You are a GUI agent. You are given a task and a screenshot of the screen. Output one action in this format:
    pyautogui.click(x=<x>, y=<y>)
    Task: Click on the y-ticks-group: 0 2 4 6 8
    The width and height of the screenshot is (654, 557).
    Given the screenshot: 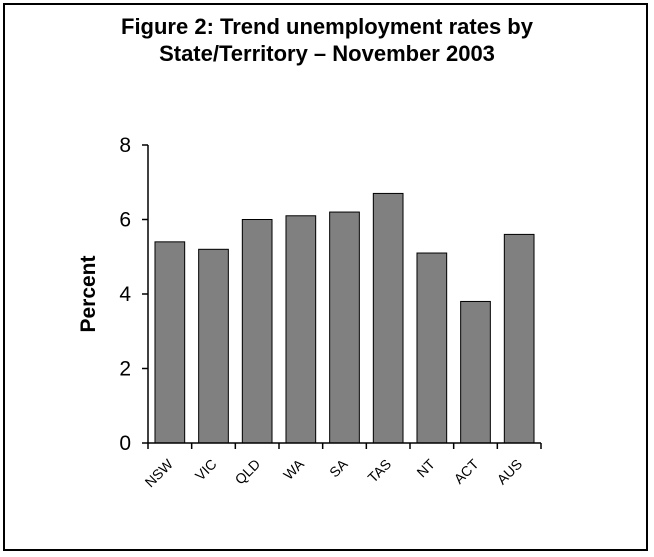 What is the action you would take?
    pyautogui.click(x=133, y=294)
    